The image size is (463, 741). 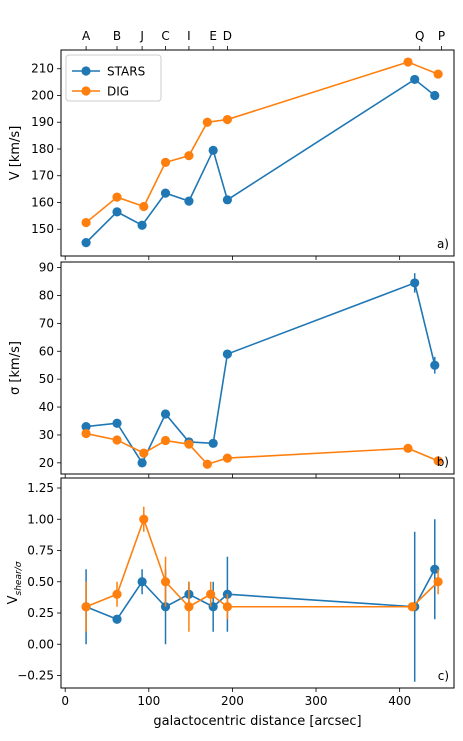 What do you see at coordinates (46, 323) in the screenshot?
I see `y-tick-label: 70` at bounding box center [46, 323].